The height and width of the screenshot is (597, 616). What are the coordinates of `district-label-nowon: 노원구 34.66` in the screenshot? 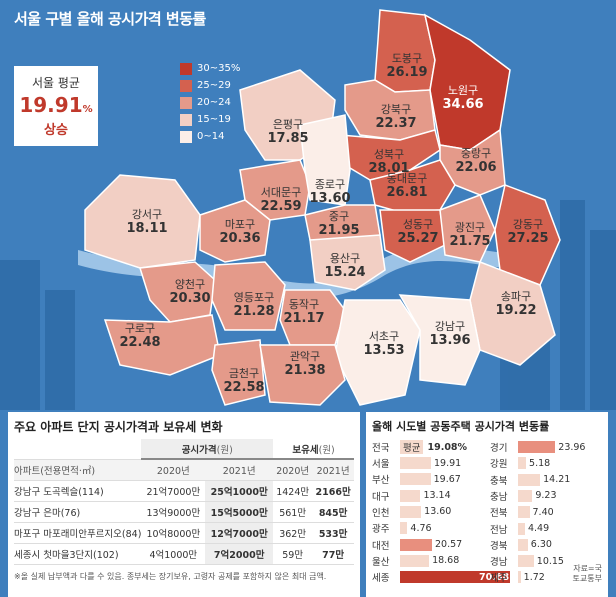 It's located at (463, 98).